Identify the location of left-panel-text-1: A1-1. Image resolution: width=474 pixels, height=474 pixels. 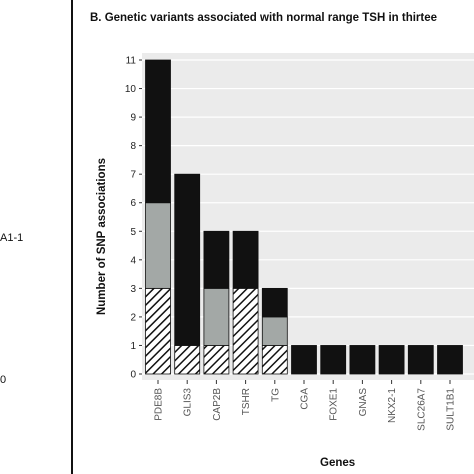
(12, 238).